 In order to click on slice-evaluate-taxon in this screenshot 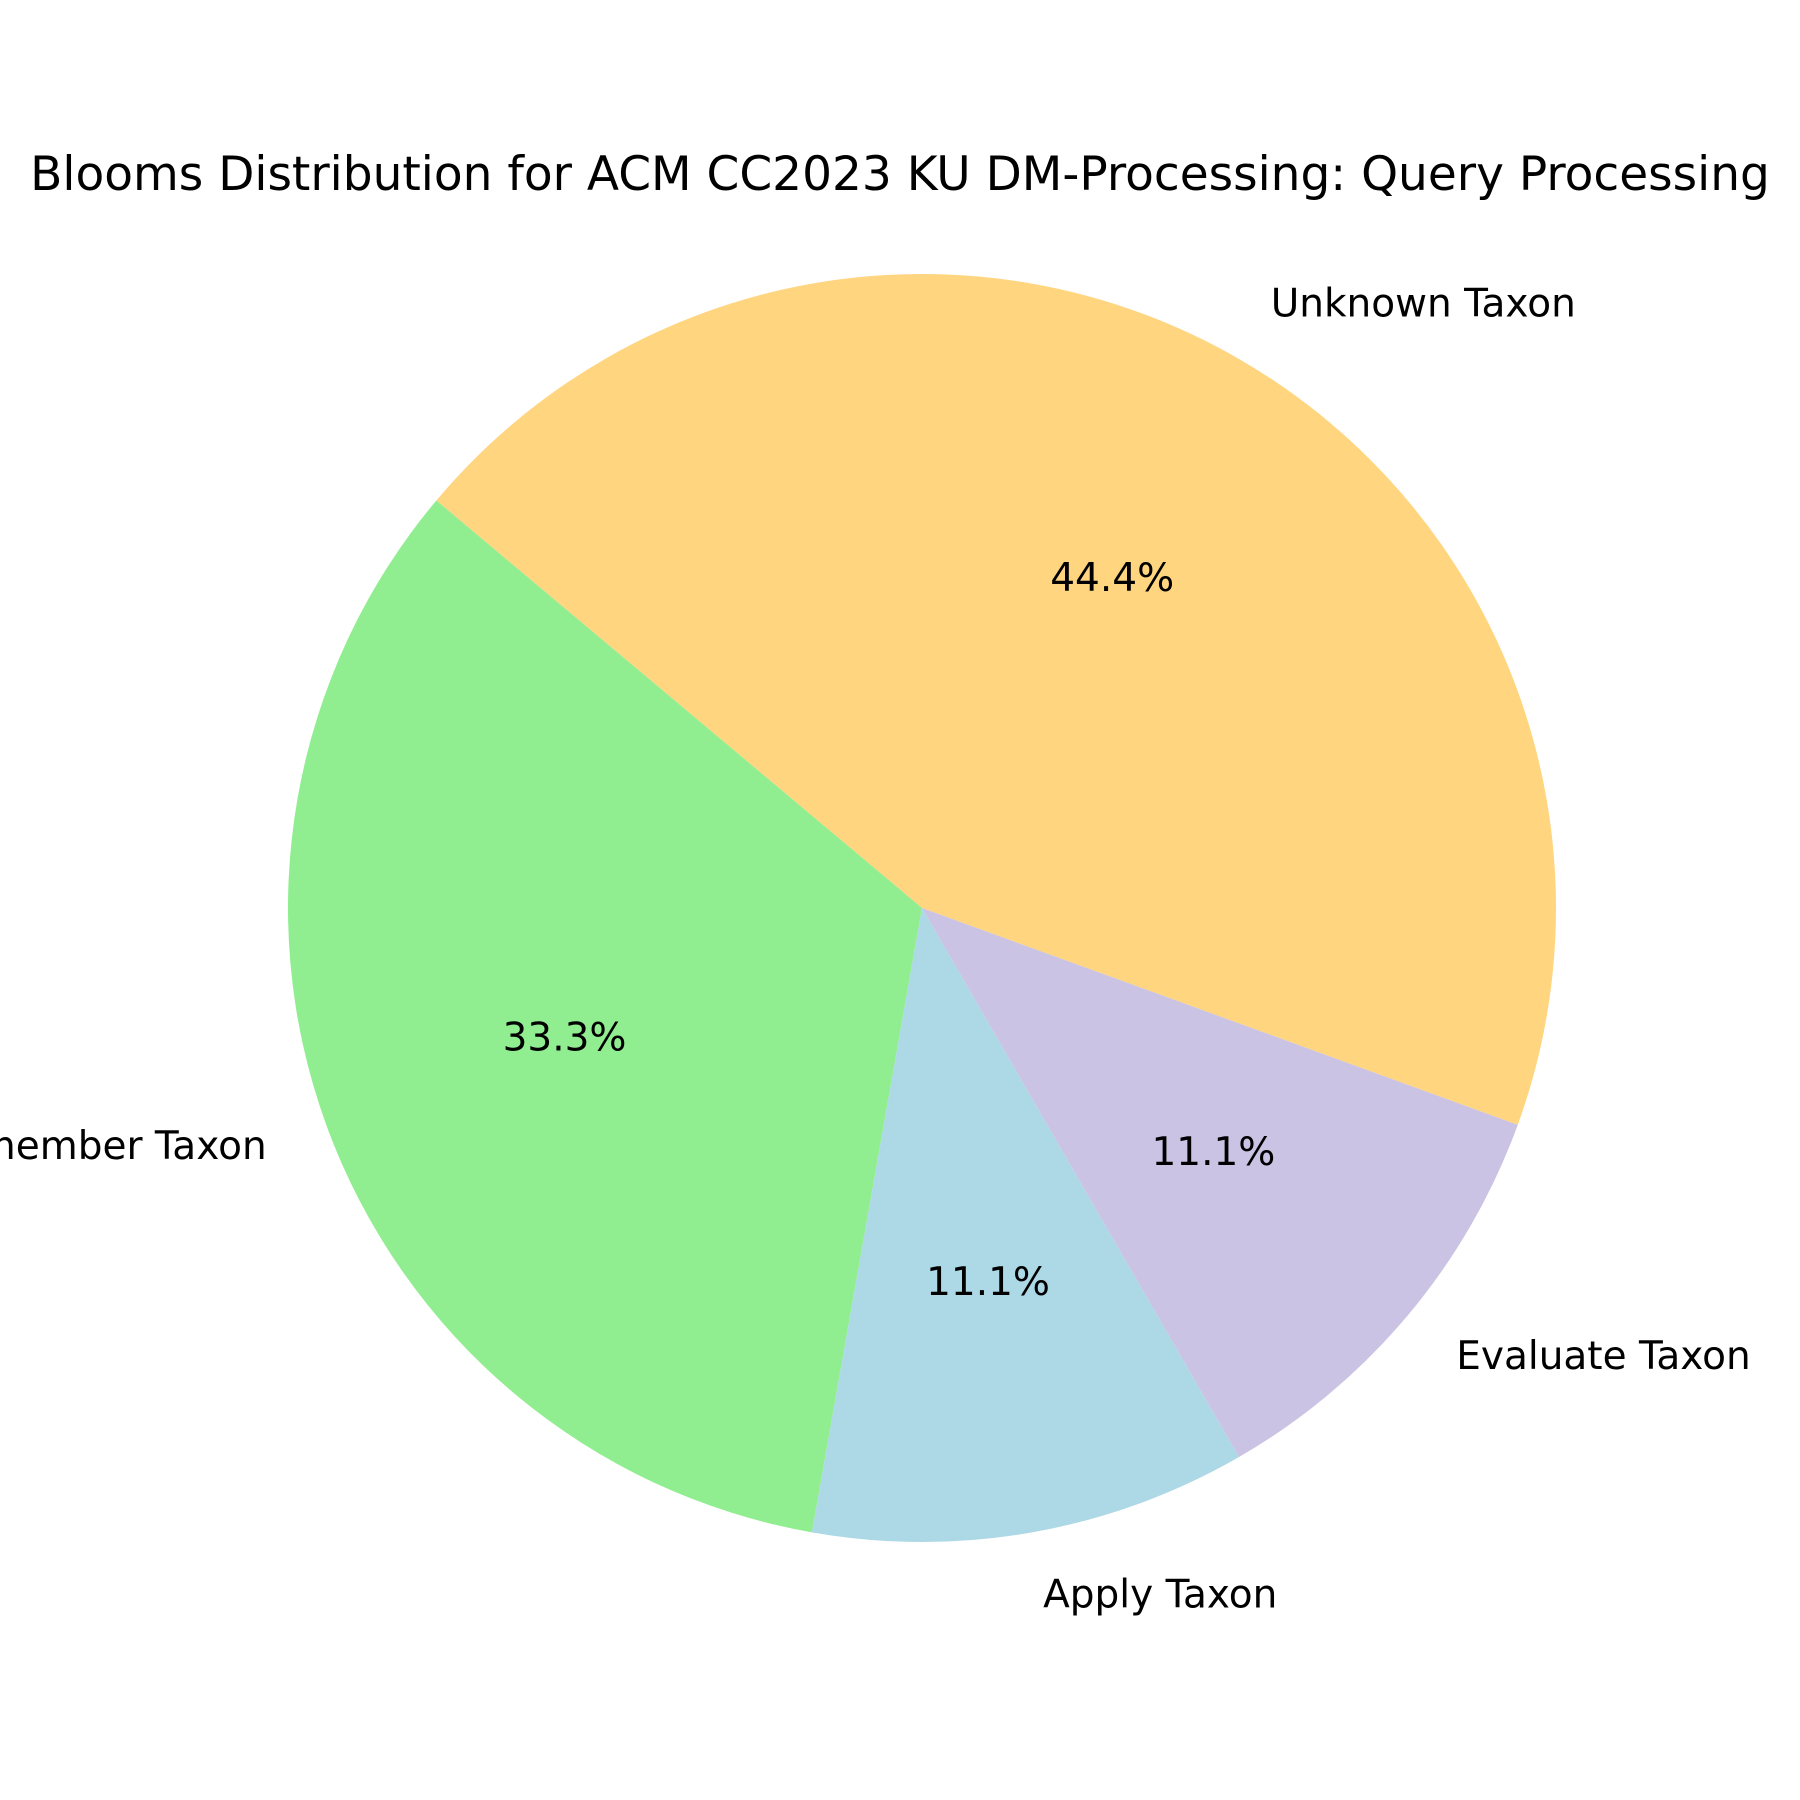, I will do `click(1220, 1183)`.